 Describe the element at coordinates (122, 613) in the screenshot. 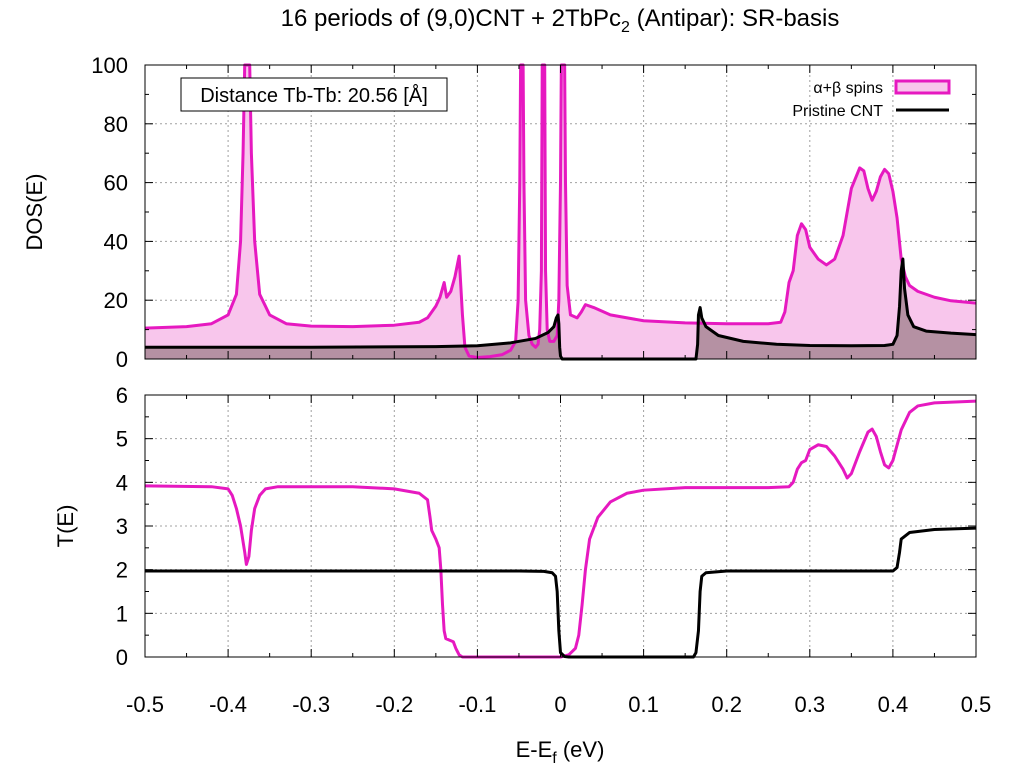

I see `y-tick-label: 1` at that location.